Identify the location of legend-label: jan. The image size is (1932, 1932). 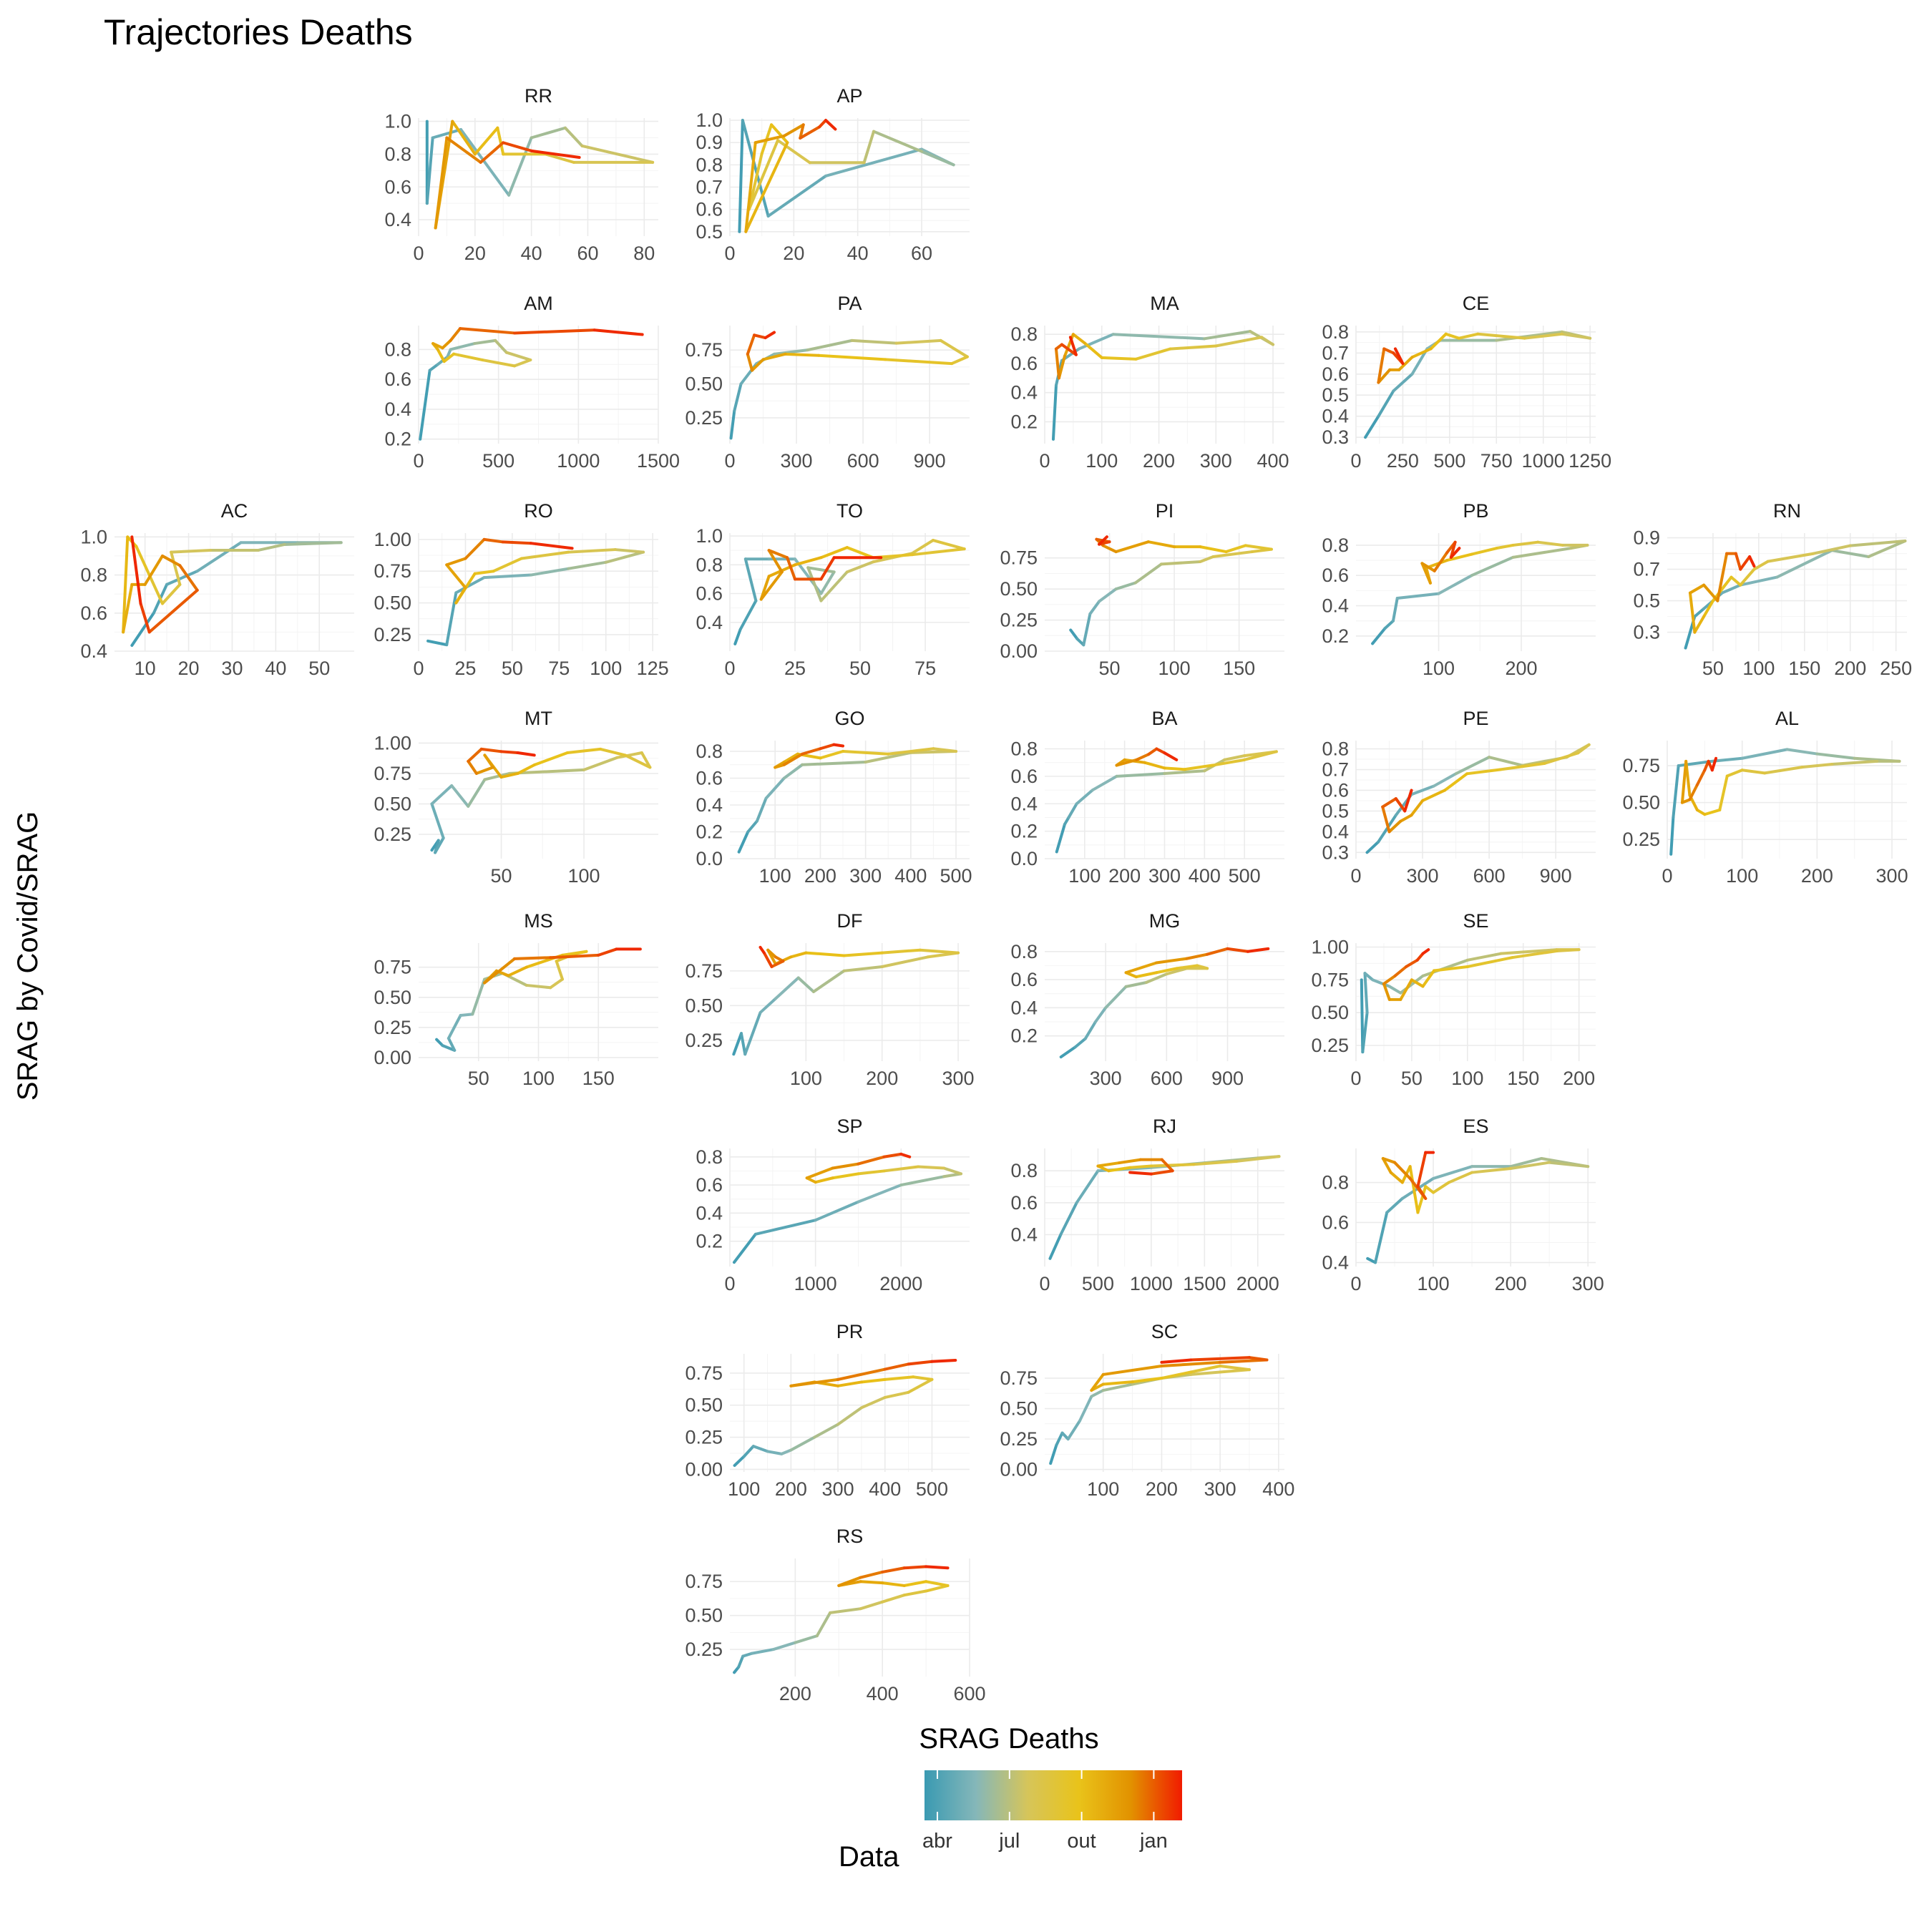
(1153, 1841).